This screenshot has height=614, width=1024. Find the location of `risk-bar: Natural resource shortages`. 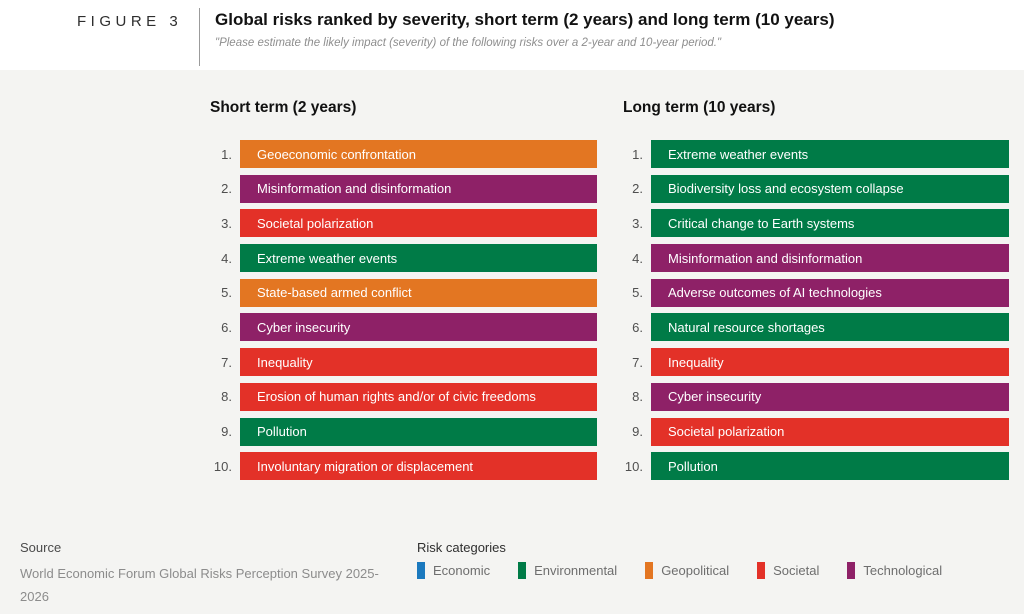

risk-bar: Natural resource shortages is located at coordinates (830, 327).